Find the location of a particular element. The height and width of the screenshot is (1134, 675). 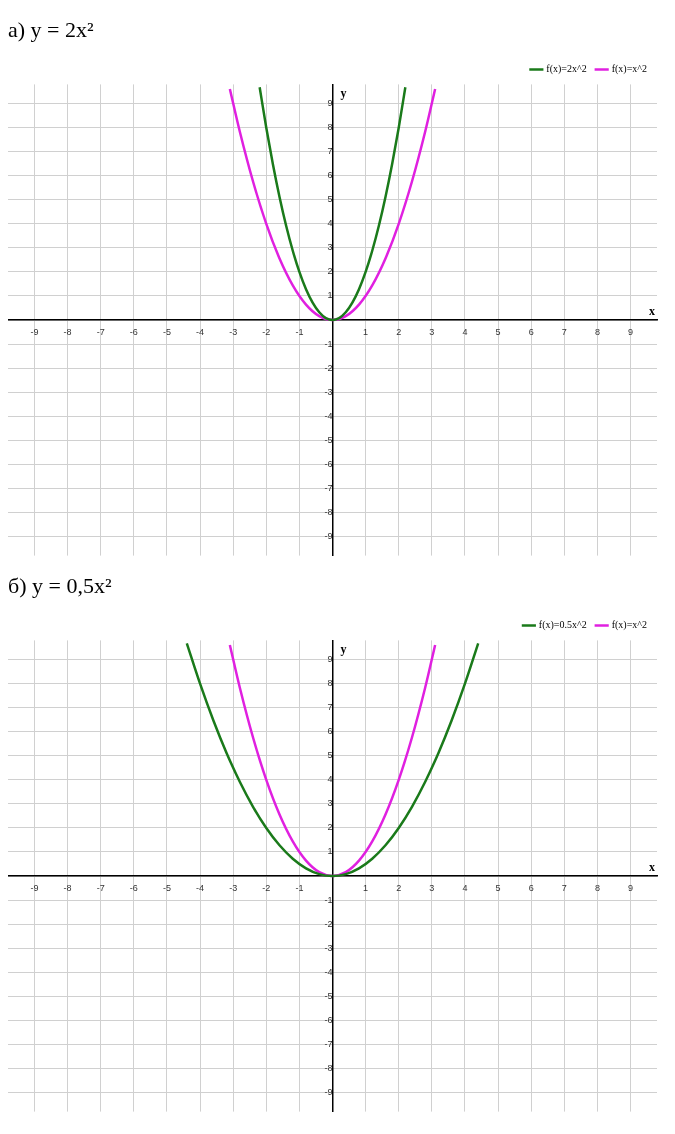

chart-title: а) y = 2x² is located at coordinates (51, 29).